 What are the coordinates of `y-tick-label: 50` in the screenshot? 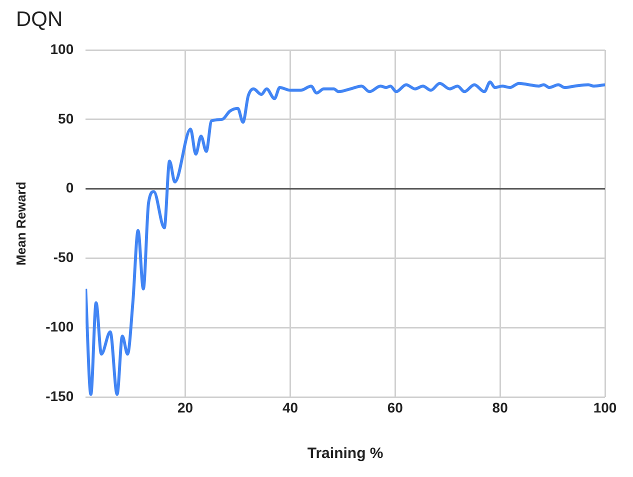 It's located at (66, 118).